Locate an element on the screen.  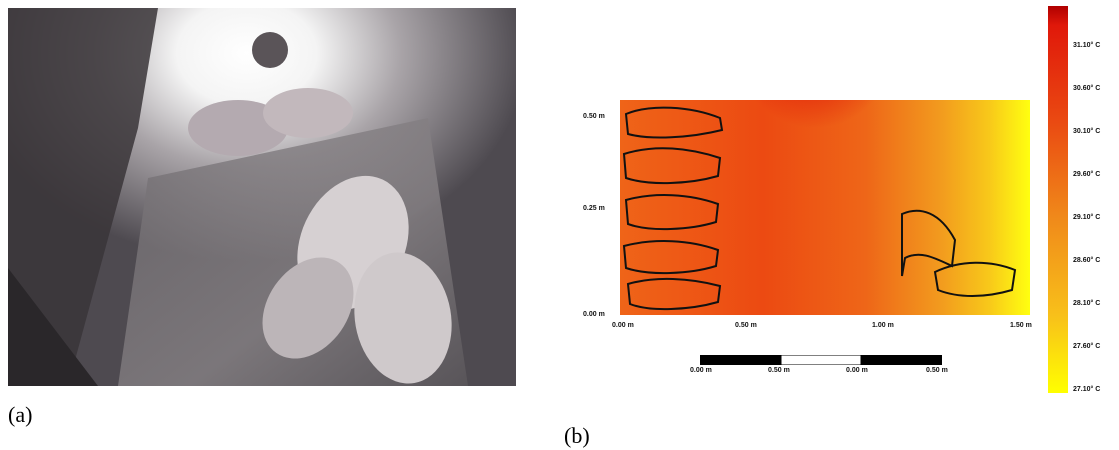
y-tick-label: 0.50 m is located at coordinates (594, 116).